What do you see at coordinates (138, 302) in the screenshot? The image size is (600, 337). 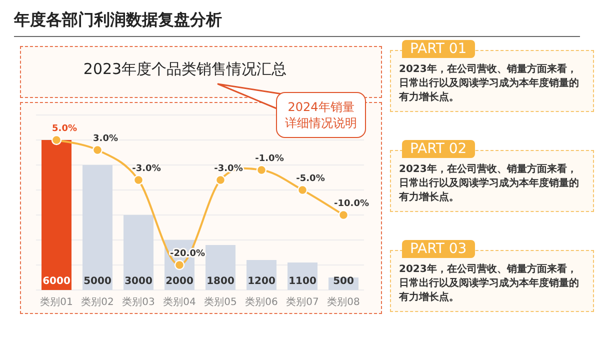 I see `x-tick-label: 类别03` at bounding box center [138, 302].